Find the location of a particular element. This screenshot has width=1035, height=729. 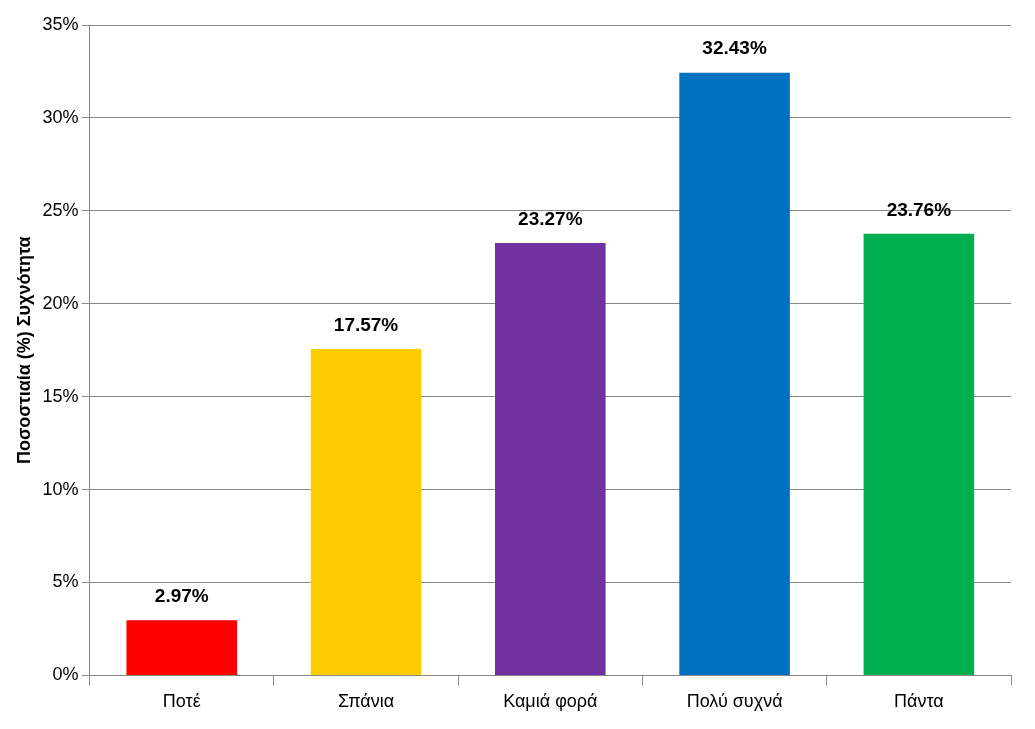

data-label: 23.76% is located at coordinates (919, 209).